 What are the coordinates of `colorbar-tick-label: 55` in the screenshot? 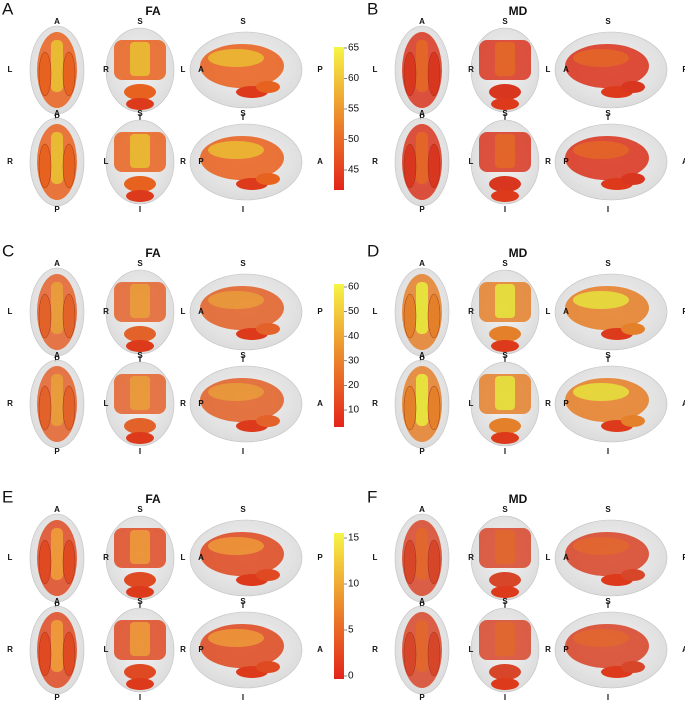 It's located at (354, 109).